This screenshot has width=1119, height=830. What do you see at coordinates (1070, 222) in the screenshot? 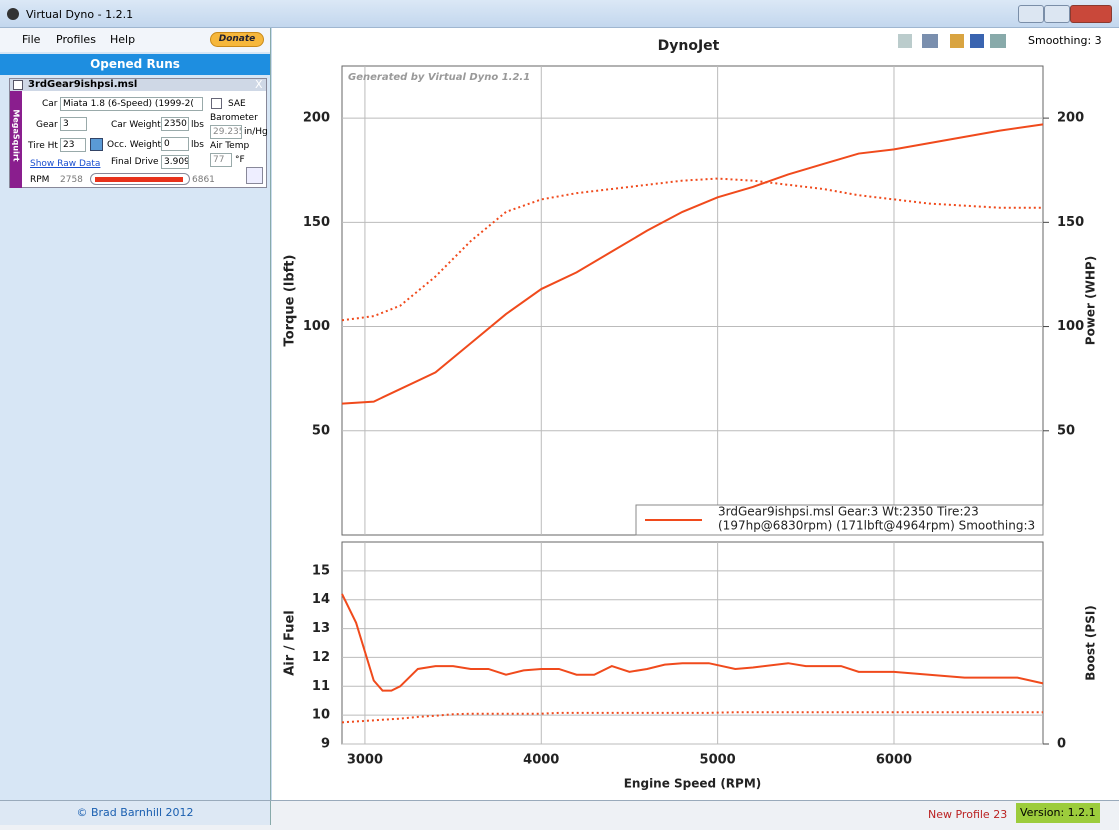
I see `y2-tick-label: 150` at bounding box center [1070, 222].